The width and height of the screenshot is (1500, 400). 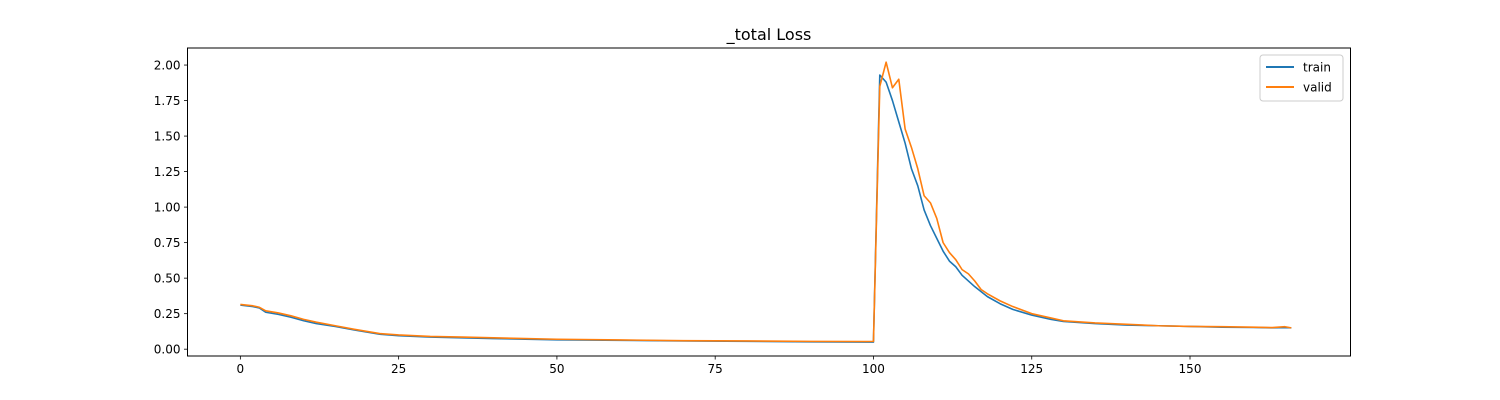 What do you see at coordinates (241, 369) in the screenshot?
I see `x-tick-label: 0` at bounding box center [241, 369].